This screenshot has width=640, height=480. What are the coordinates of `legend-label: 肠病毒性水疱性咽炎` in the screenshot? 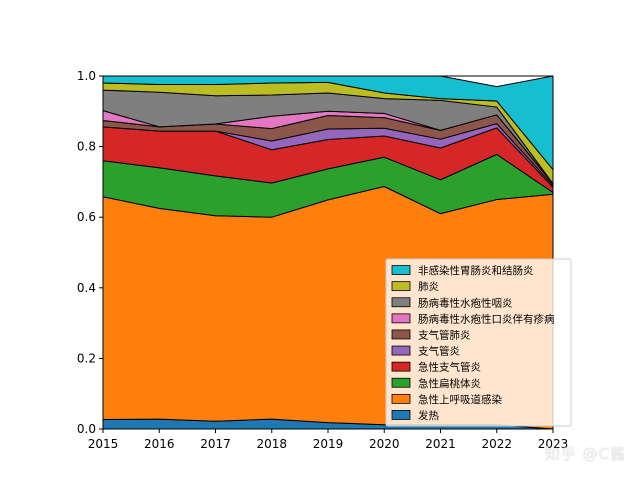 It's located at (465, 302).